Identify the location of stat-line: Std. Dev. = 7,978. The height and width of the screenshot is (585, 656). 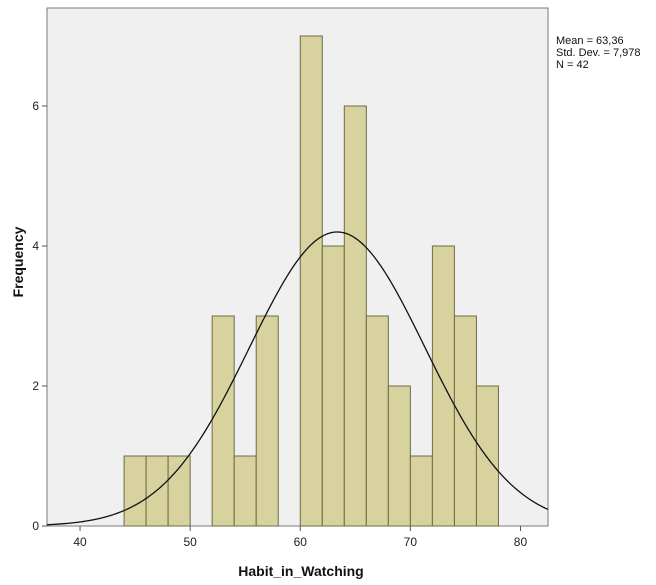
(598, 53).